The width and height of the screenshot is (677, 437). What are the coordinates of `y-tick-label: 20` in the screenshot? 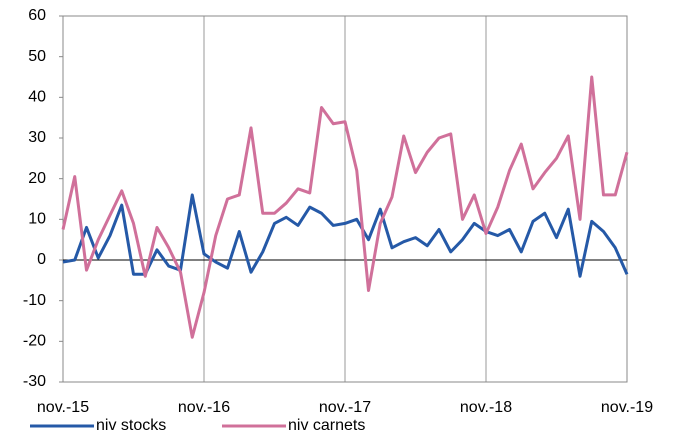 It's located at (37, 178).